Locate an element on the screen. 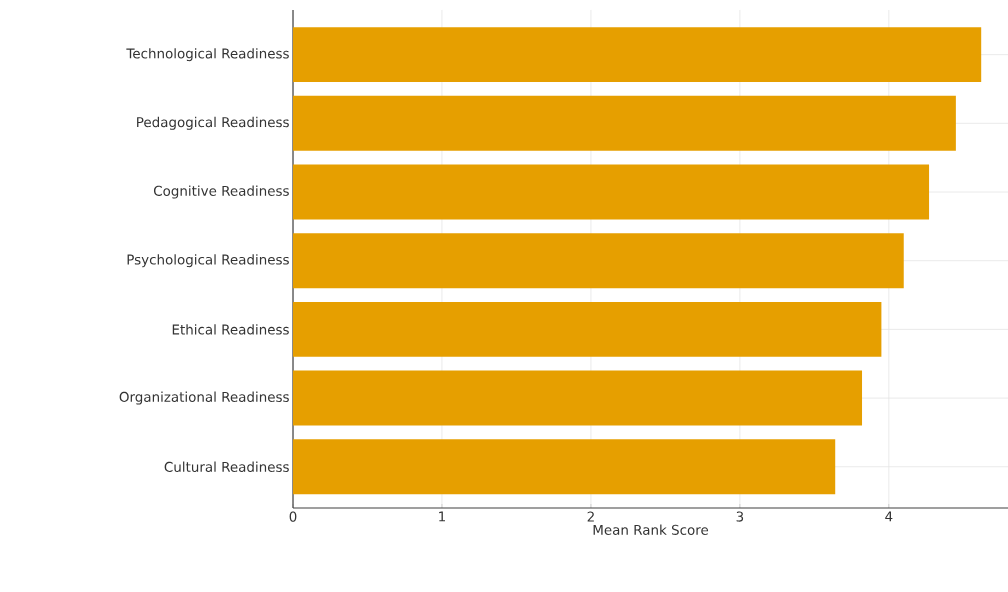 The height and width of the screenshot is (592, 1008). y-tick-label: Ethical Readiness is located at coordinates (230, 329).